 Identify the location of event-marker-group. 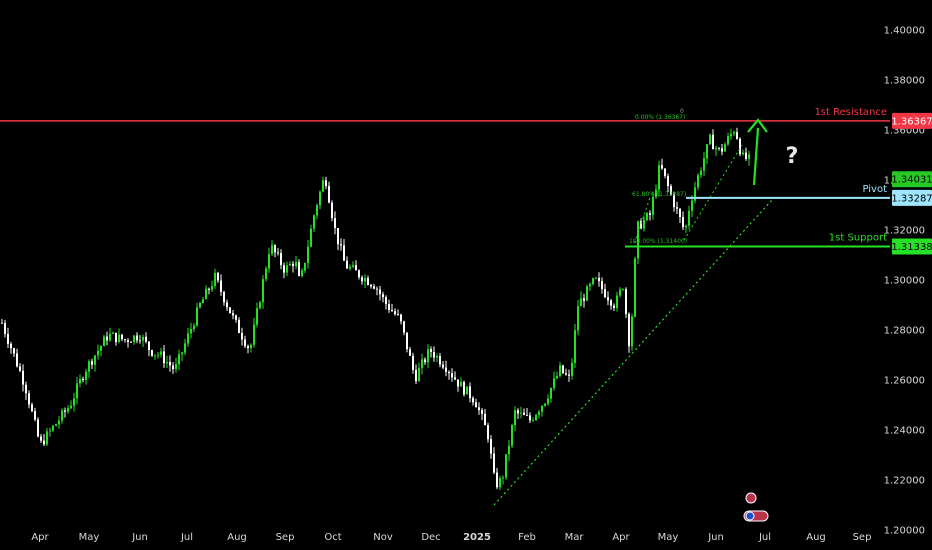
(756, 516).